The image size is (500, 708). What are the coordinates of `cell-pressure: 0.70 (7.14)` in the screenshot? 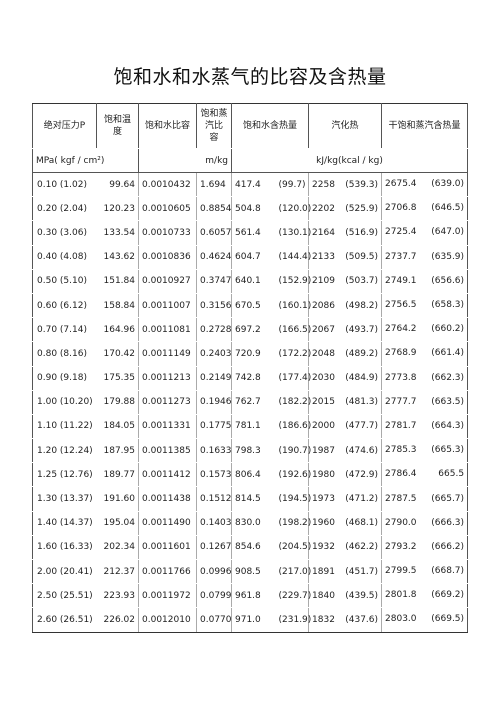 It's located at (64, 330).